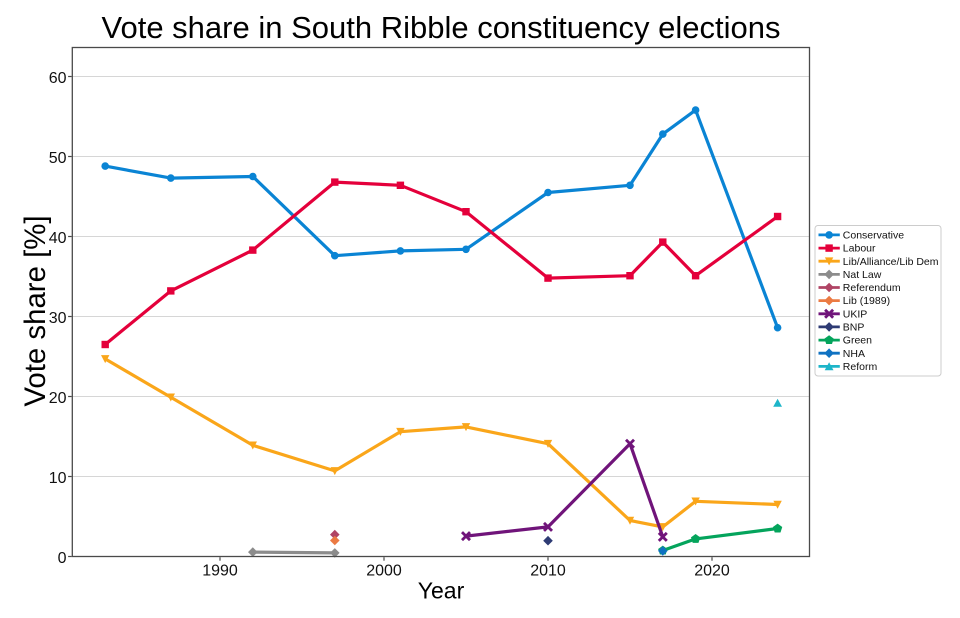 The width and height of the screenshot is (960, 618). What do you see at coordinates (58, 78) in the screenshot?
I see `svg-text: 60` at bounding box center [58, 78].